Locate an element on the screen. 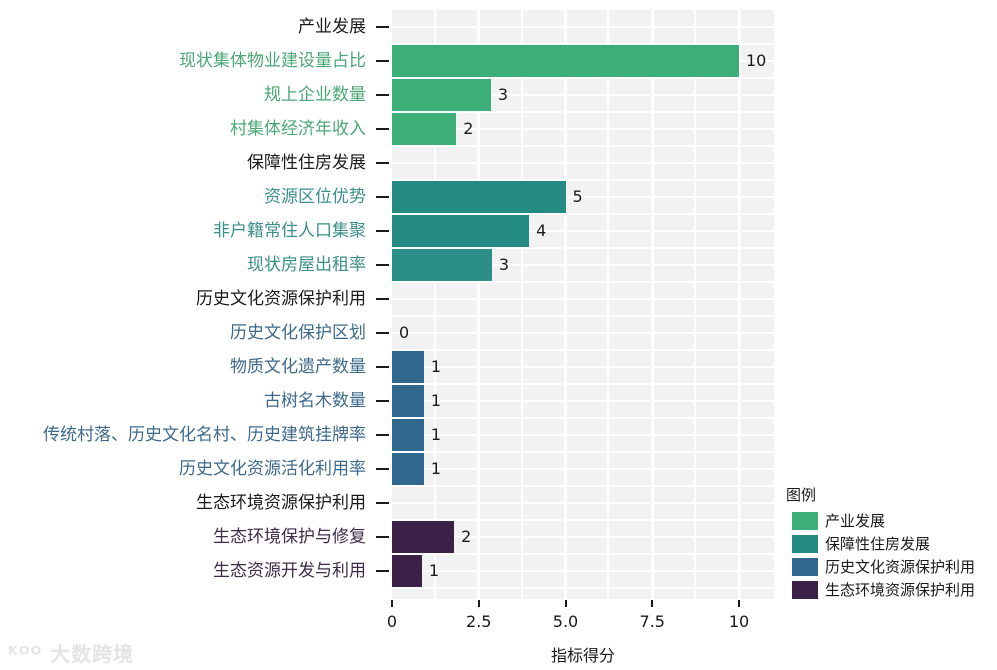 The height and width of the screenshot is (670, 997). category-label: 历史文化保护区划 is located at coordinates (298, 333).